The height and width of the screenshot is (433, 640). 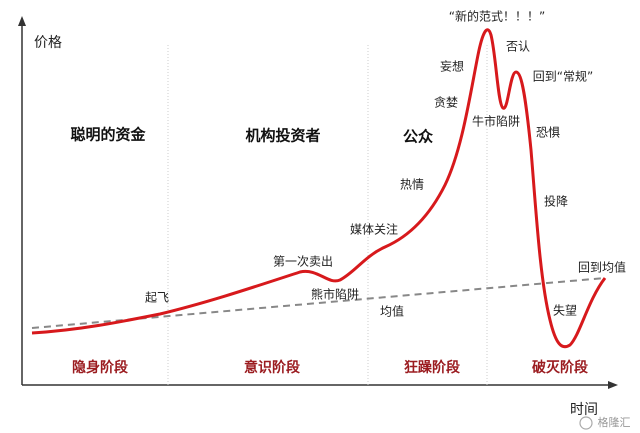 What do you see at coordinates (157, 298) in the screenshot?
I see `annotation: 起飞` at bounding box center [157, 298].